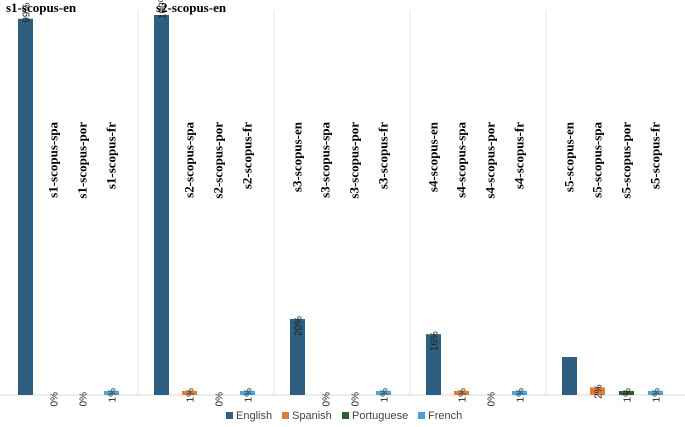 The height and width of the screenshot is (427, 685). I want to click on value-label-s1-scopus-fr: 1%, so click(113, 395).